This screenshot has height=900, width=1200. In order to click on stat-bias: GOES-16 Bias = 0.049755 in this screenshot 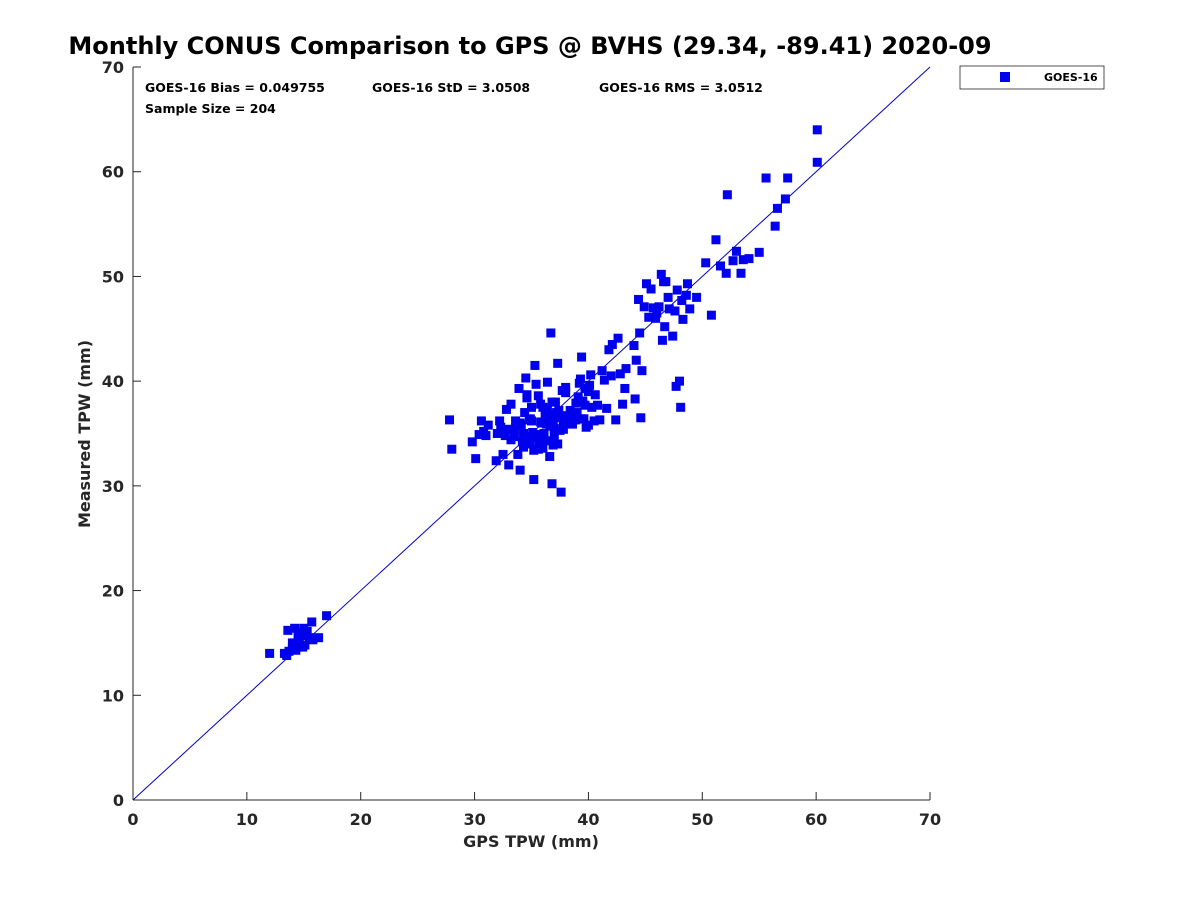, I will do `click(235, 87)`.